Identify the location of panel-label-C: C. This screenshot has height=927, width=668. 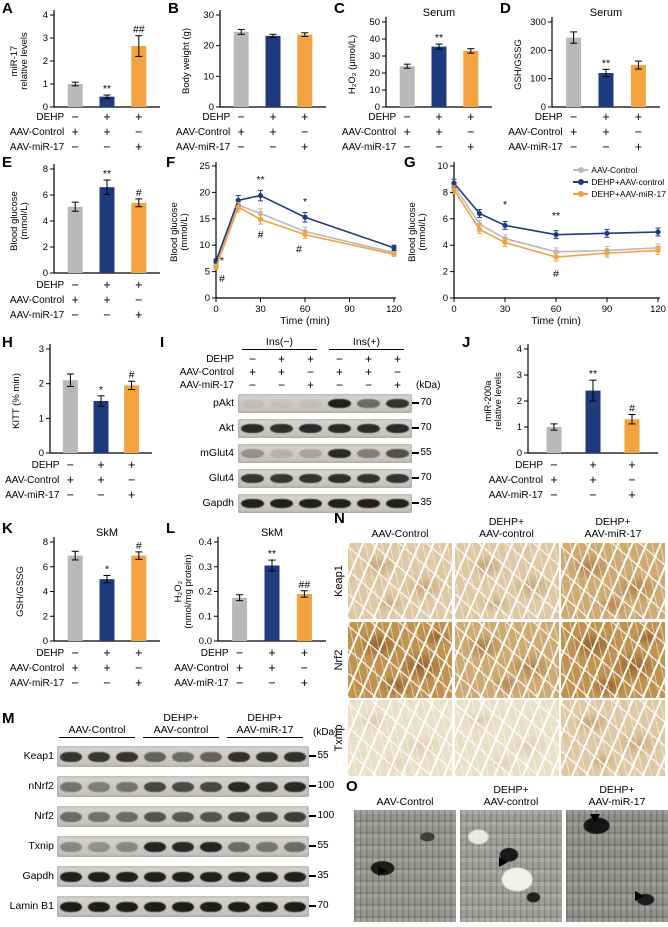
(339, 8).